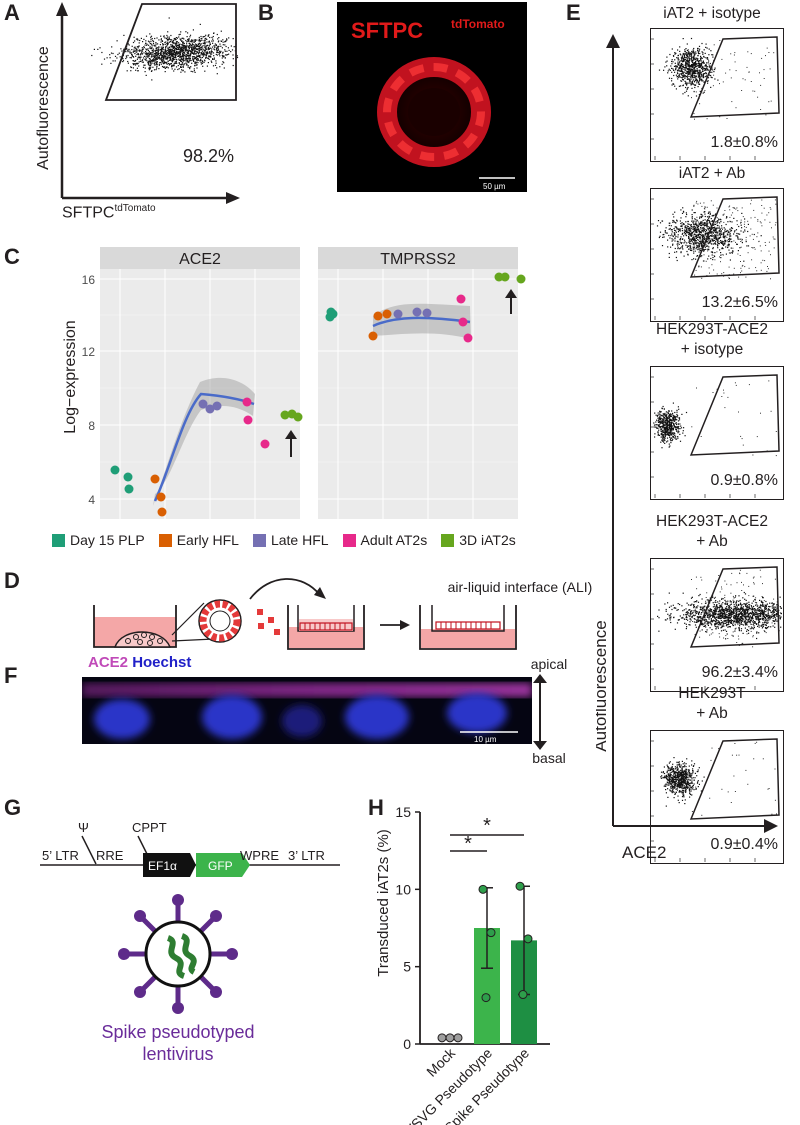 The image size is (800, 1125). Describe the element at coordinates (91, 500) in the screenshot. I see `panel-c-ytick: 4` at that location.